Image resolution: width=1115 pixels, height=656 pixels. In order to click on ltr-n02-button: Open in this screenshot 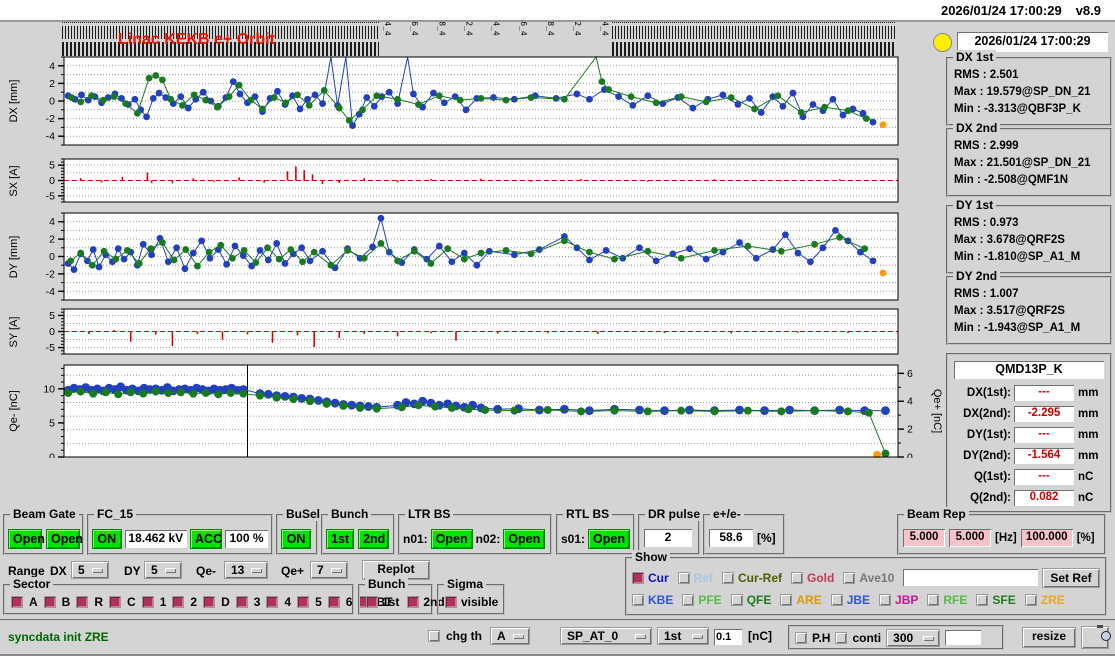, I will do `click(524, 539)`.